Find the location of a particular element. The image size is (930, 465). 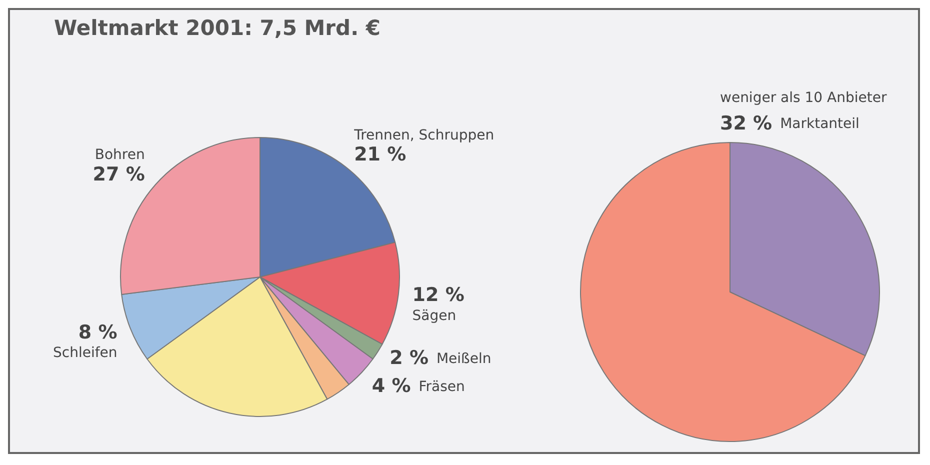

slice-label: Meißeln is located at coordinates (464, 358).